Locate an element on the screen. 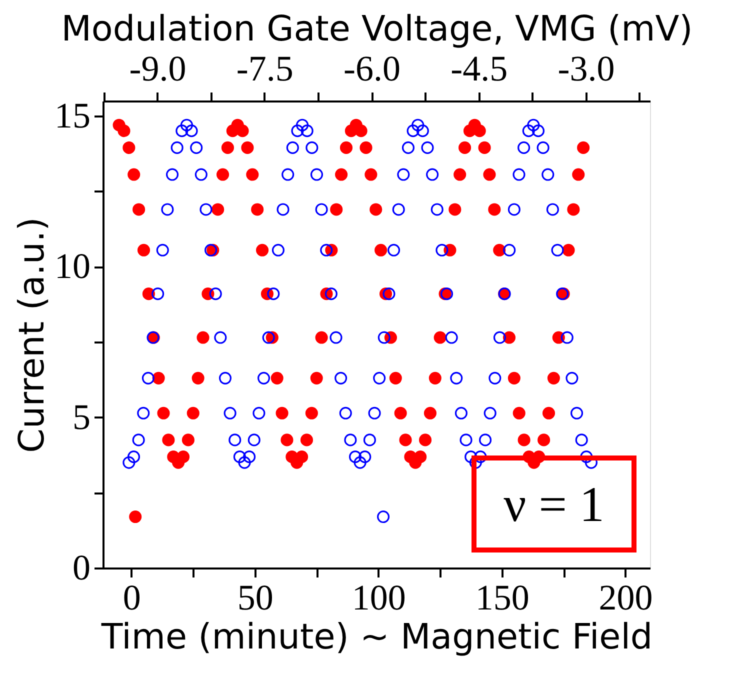  y-axis-title: Current (a.u.) is located at coordinates (32, 335).